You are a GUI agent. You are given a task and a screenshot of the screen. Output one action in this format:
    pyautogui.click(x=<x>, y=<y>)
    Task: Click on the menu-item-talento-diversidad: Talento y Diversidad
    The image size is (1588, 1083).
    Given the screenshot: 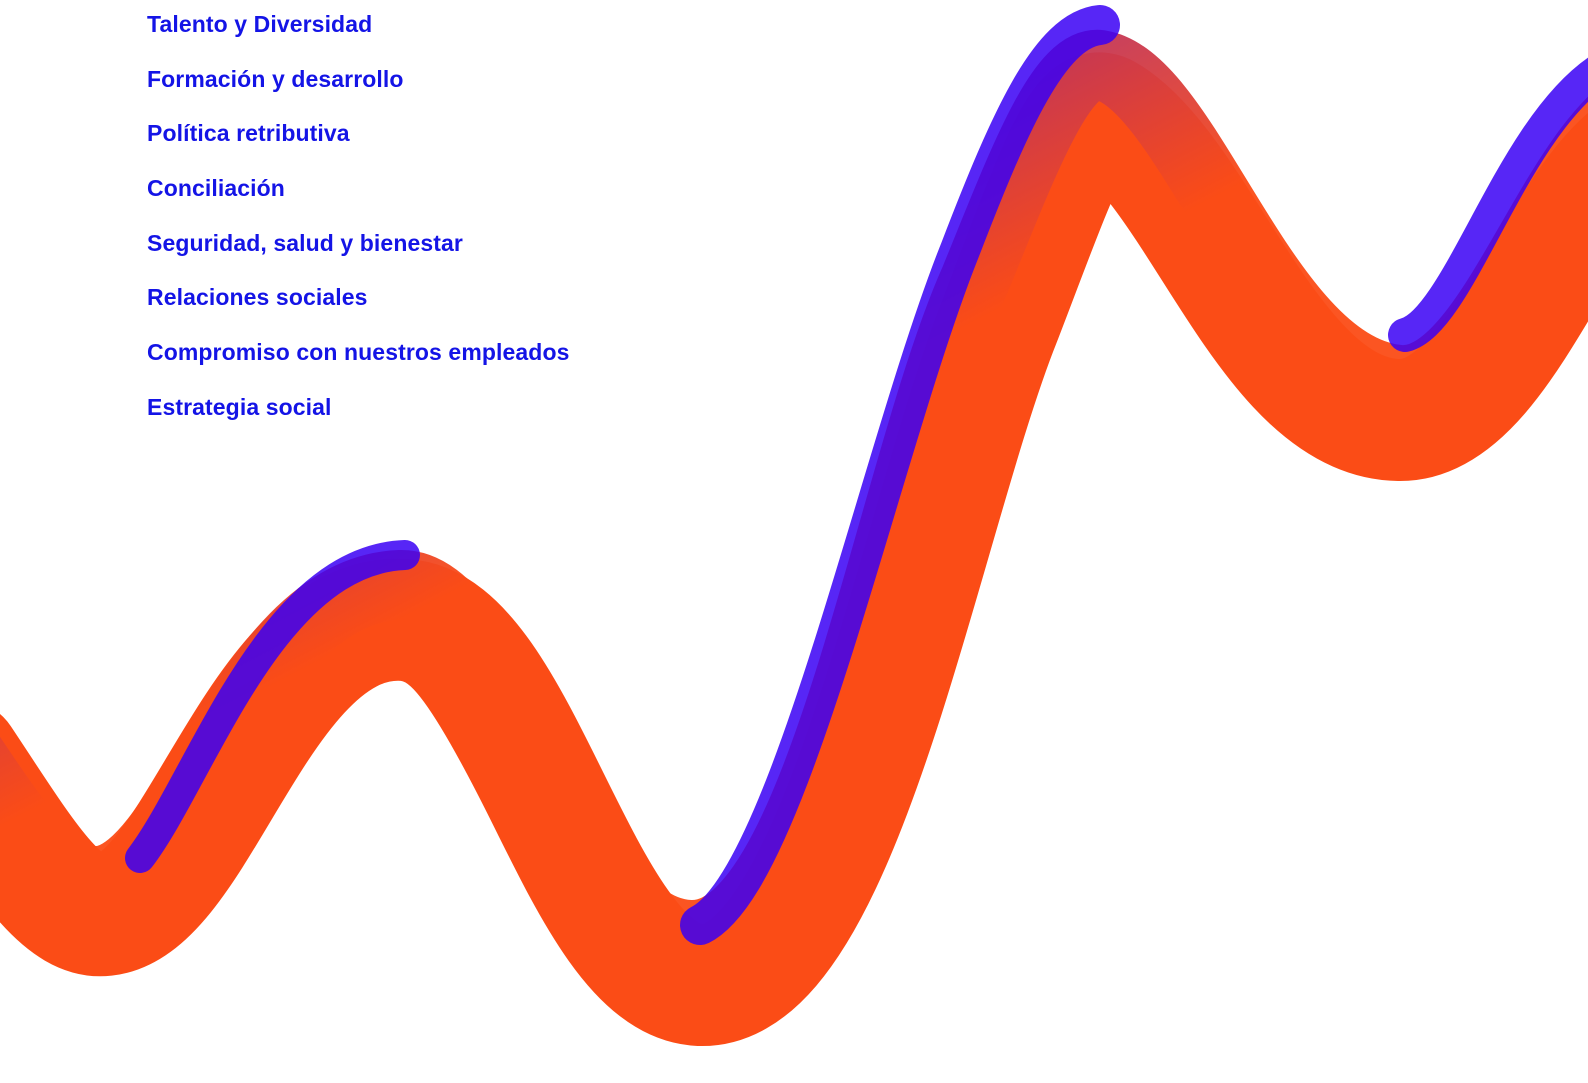 What is the action you would take?
    pyautogui.click(x=358, y=35)
    